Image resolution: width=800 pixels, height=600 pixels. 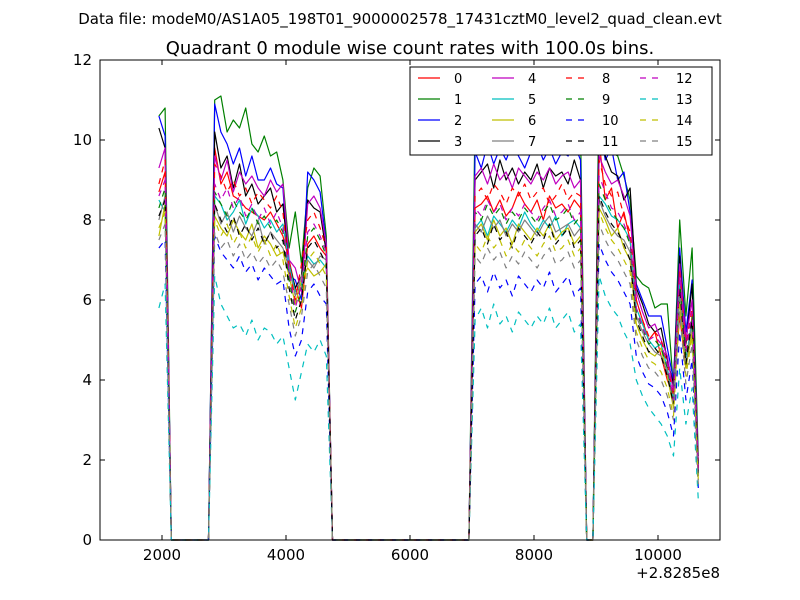 I want to click on legend-label-13: 13, so click(x=684, y=100).